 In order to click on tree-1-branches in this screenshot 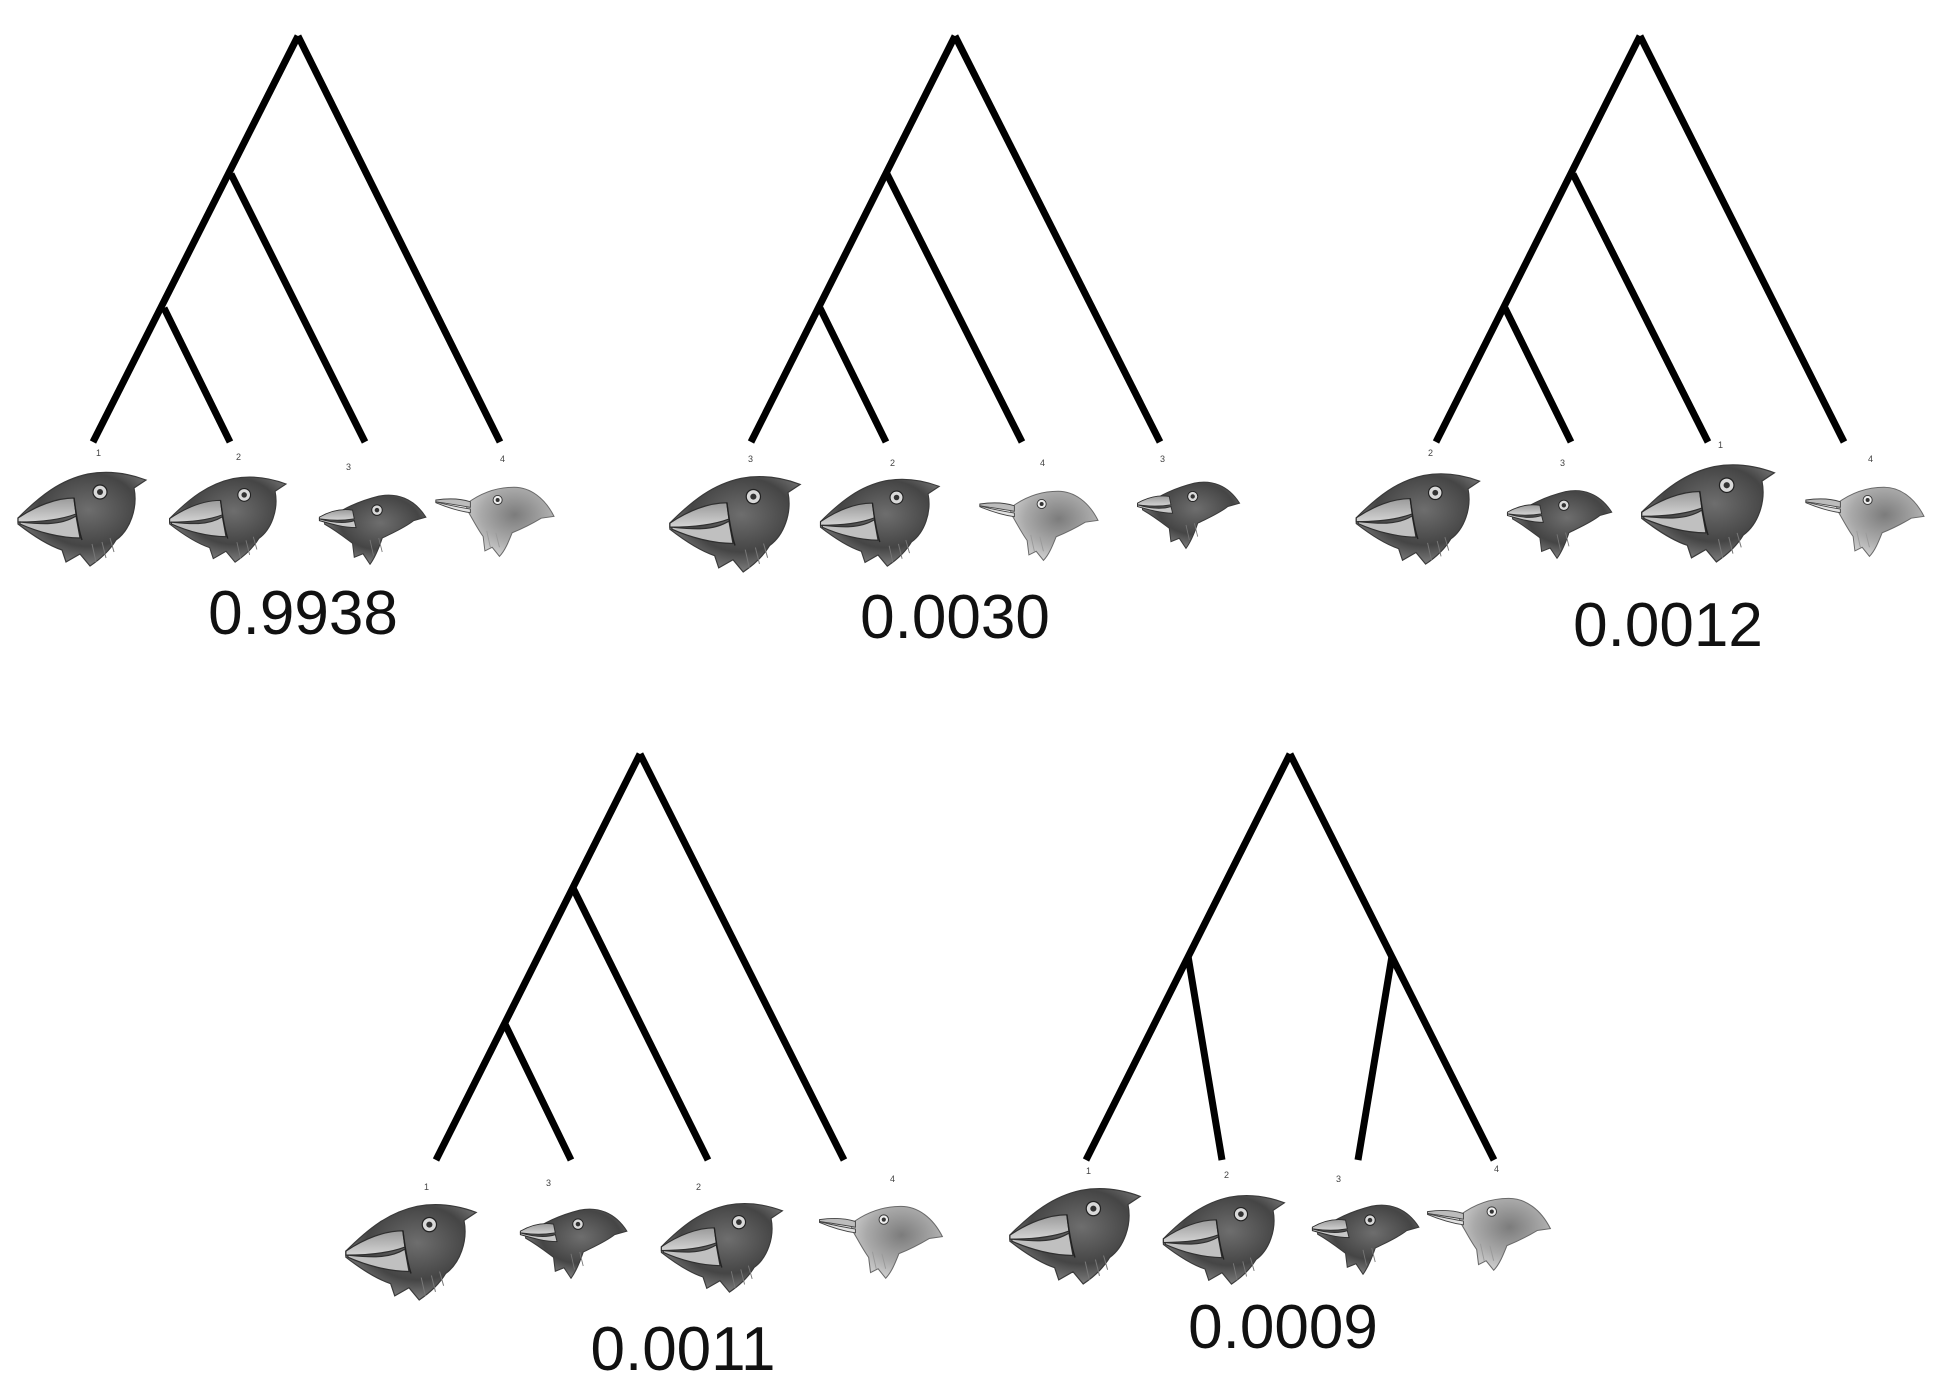, I will do `click(296, 239)`.